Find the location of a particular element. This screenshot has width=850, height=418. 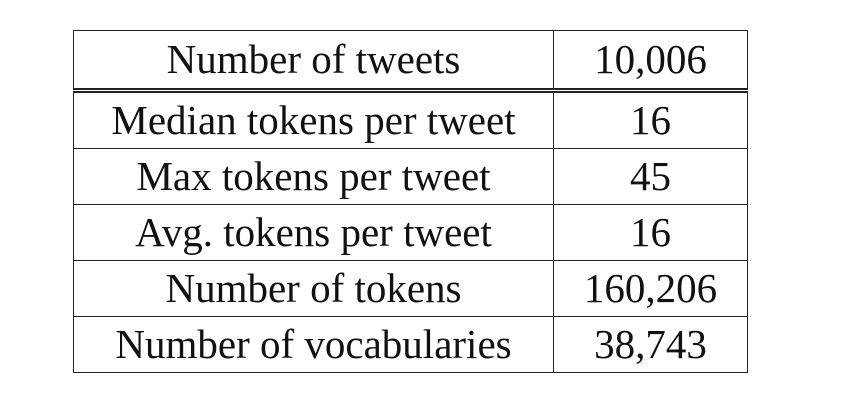

row-label: Number of tokens is located at coordinates (313, 288).